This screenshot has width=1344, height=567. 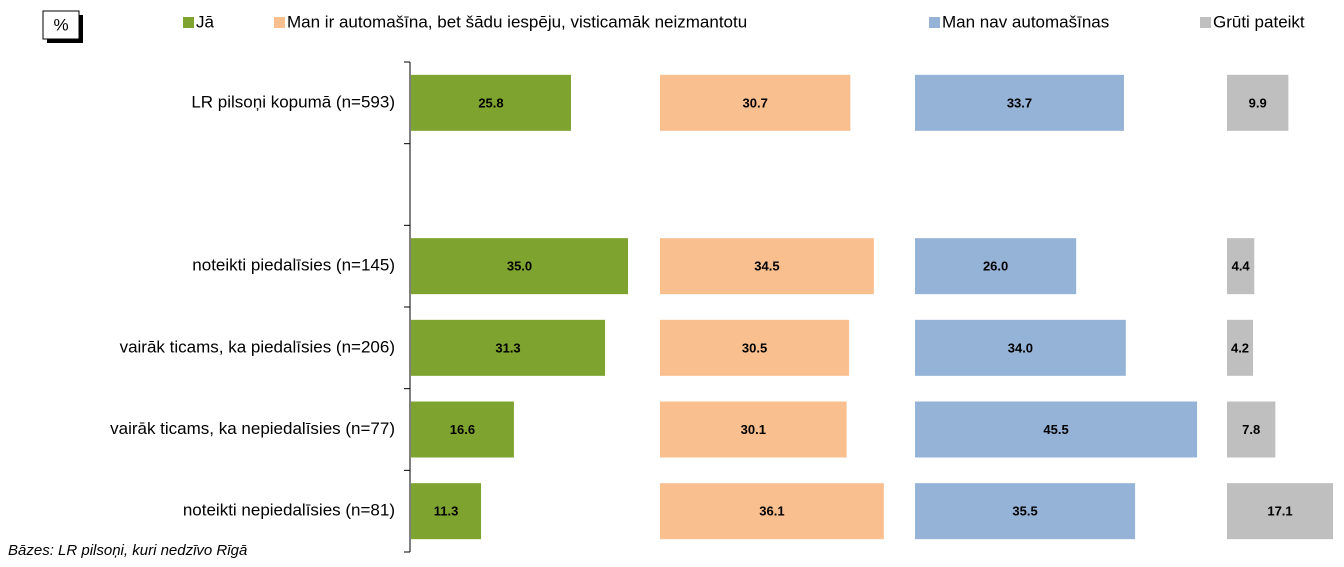 I want to click on value-label: 30.5, so click(x=754, y=347).